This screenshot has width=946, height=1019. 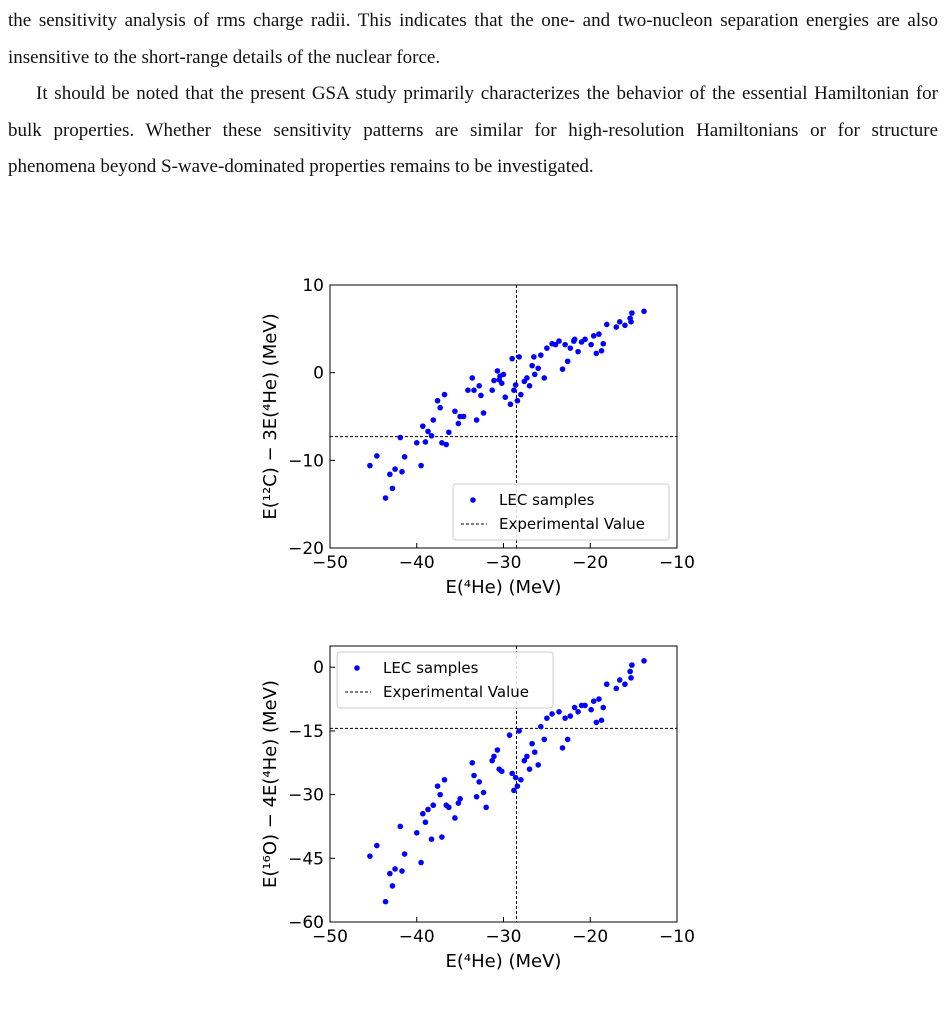 I want to click on legend-marker, so click(x=473, y=500).